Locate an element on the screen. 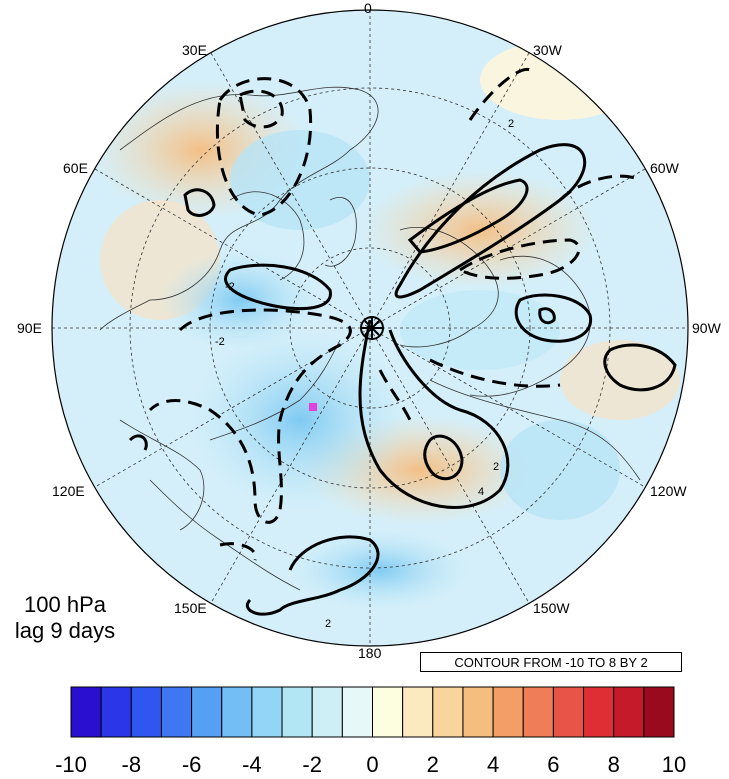  lon-label-150w: 150W is located at coordinates (551, 608).